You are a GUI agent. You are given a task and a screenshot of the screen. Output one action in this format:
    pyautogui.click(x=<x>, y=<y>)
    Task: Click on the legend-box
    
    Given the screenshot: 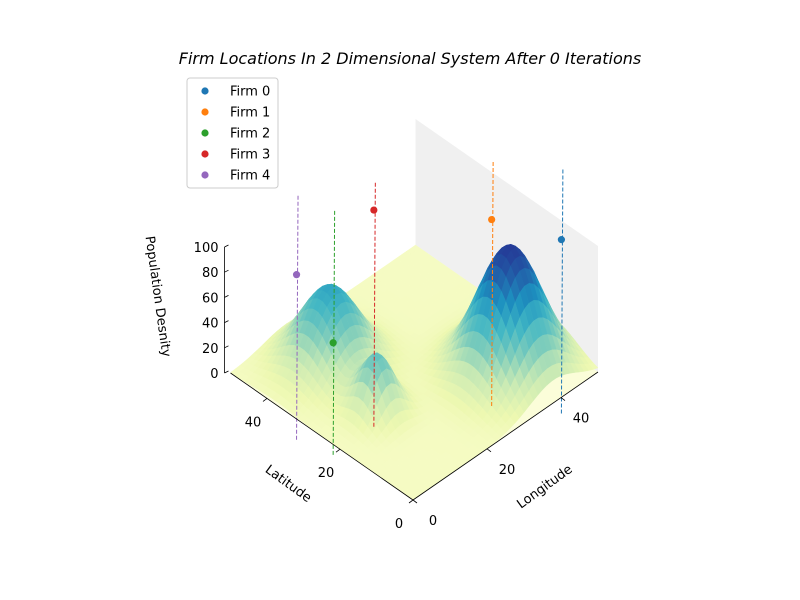 What is the action you would take?
    pyautogui.click(x=232, y=133)
    